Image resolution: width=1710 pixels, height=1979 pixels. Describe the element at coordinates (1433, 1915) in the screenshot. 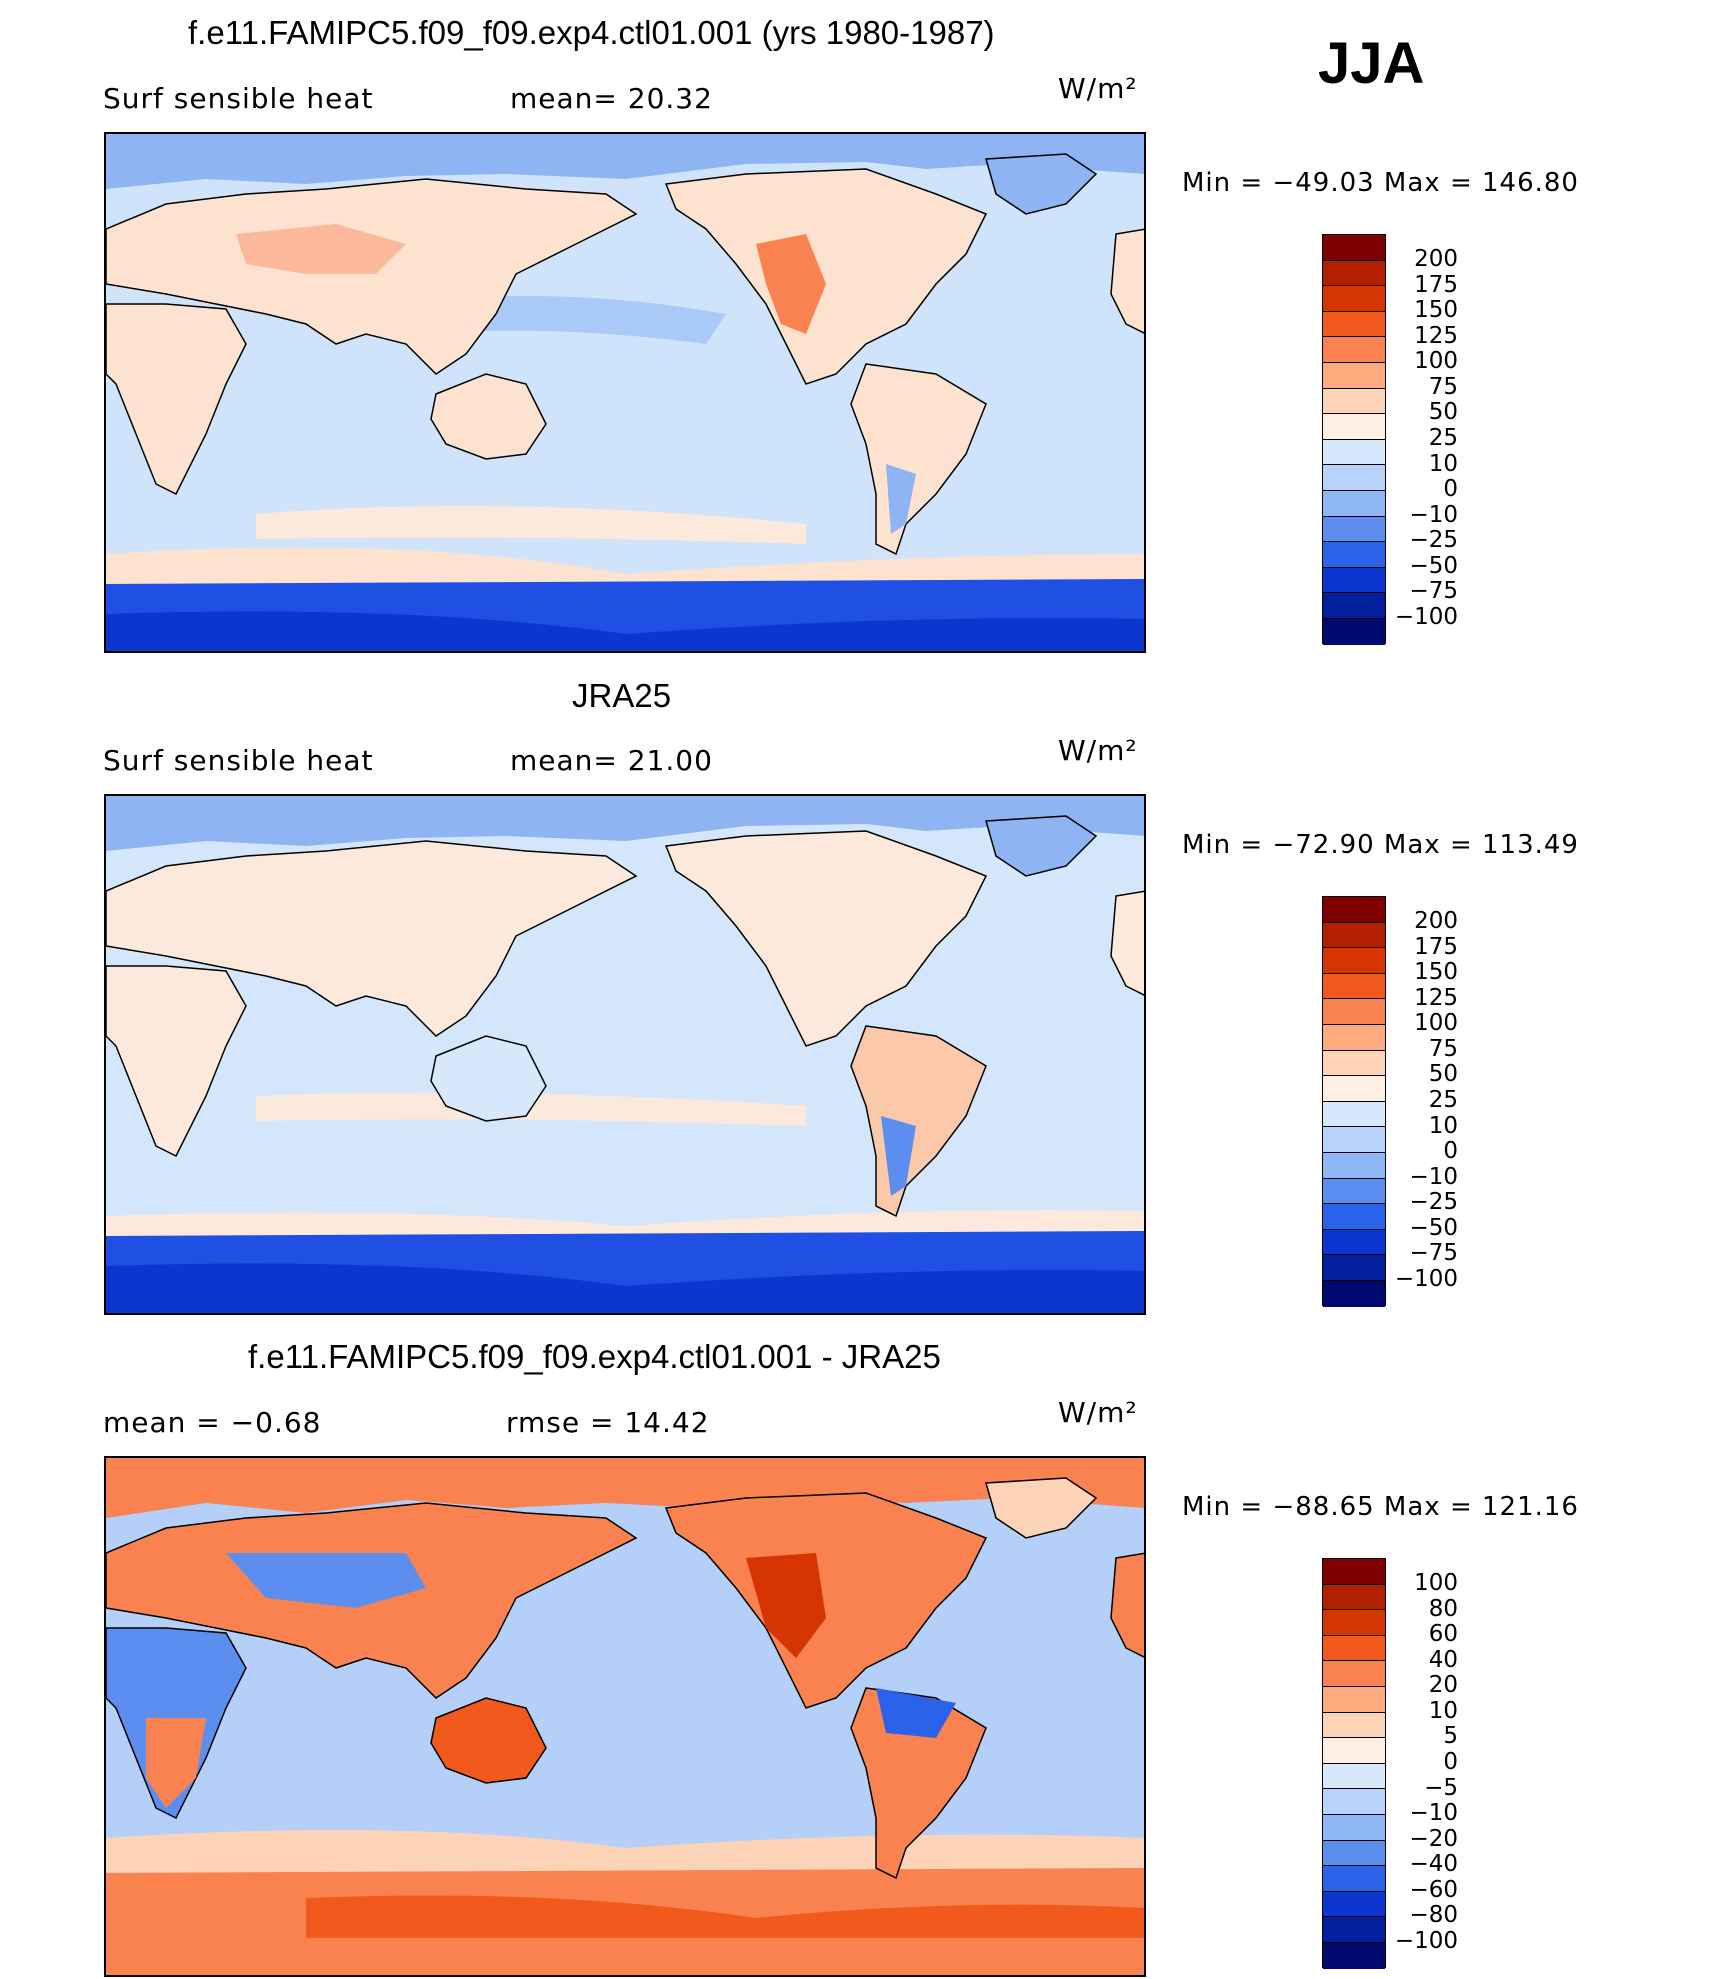

I see `colorbar-tick: −80` at that location.